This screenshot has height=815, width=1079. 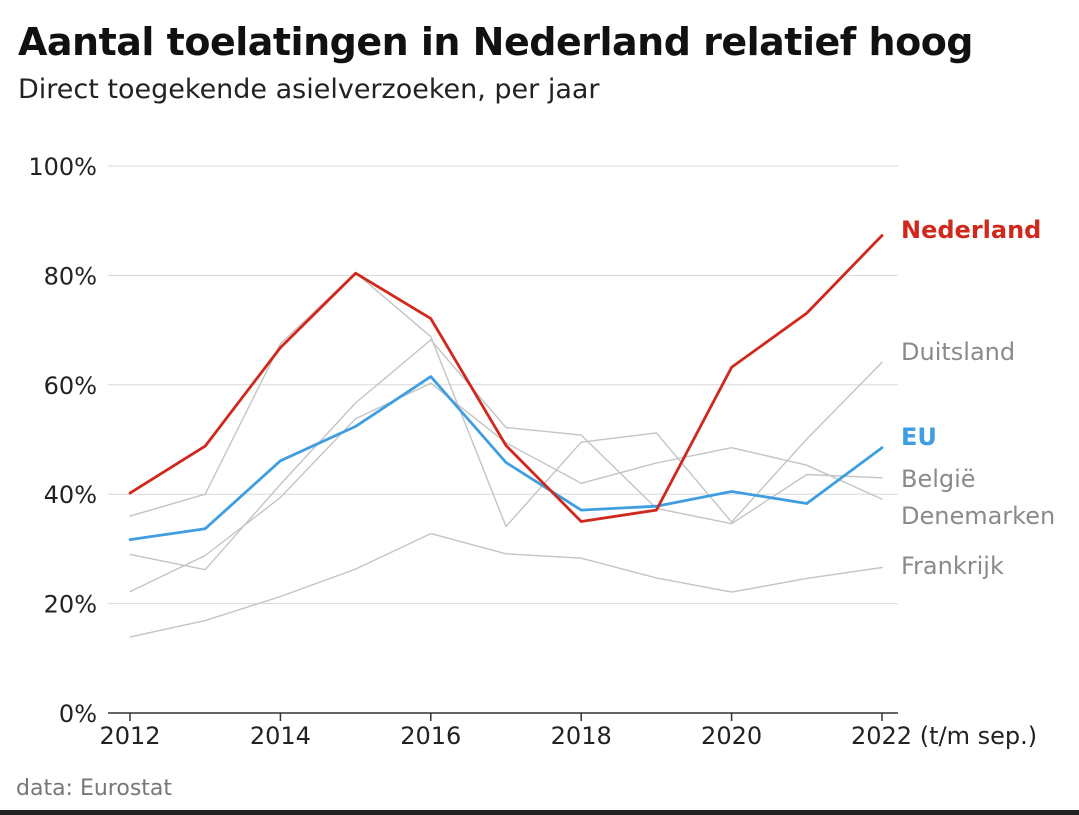 I want to click on series-label-frankrijk: Frankrijk, so click(x=952, y=566).